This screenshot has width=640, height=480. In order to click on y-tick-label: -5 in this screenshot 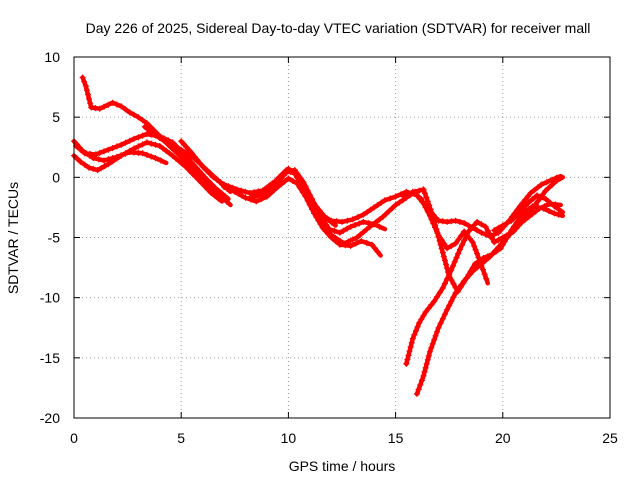, I will do `click(54, 238)`.